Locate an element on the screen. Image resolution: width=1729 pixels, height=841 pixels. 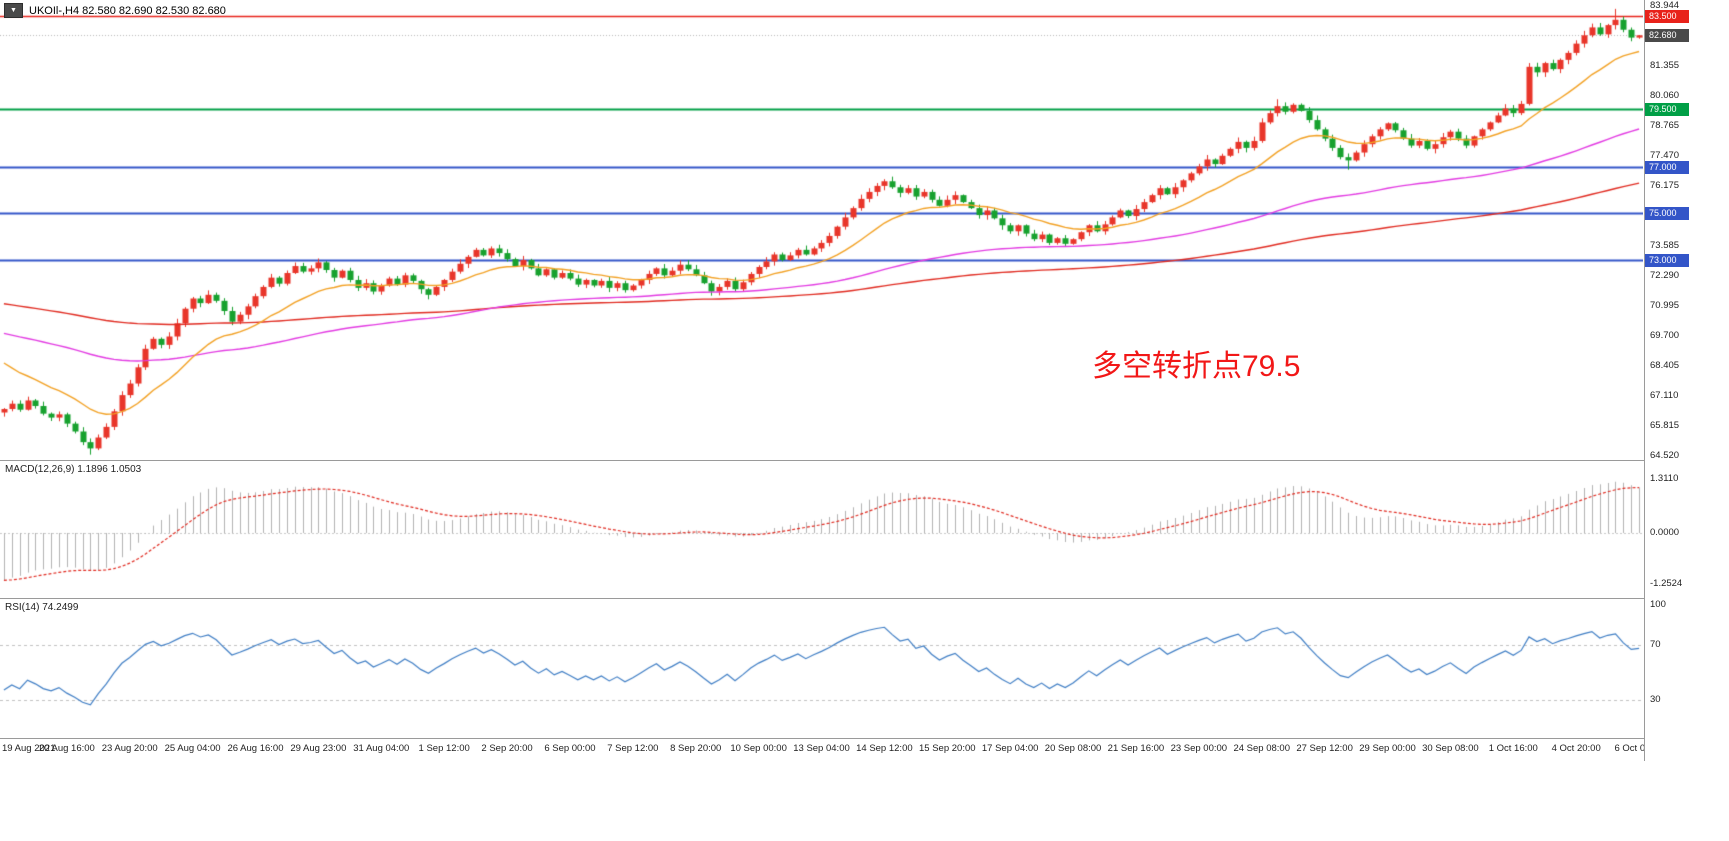
price-level-badge: 83.500 is located at coordinates (1667, 17).